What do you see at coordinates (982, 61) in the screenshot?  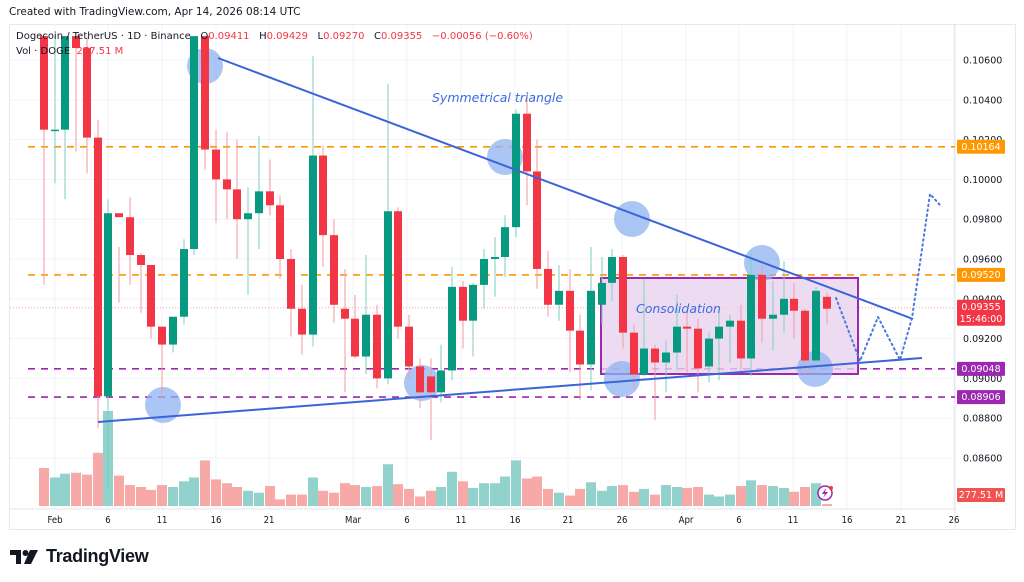 I see `price-tick-label: 0.10600` at bounding box center [982, 61].